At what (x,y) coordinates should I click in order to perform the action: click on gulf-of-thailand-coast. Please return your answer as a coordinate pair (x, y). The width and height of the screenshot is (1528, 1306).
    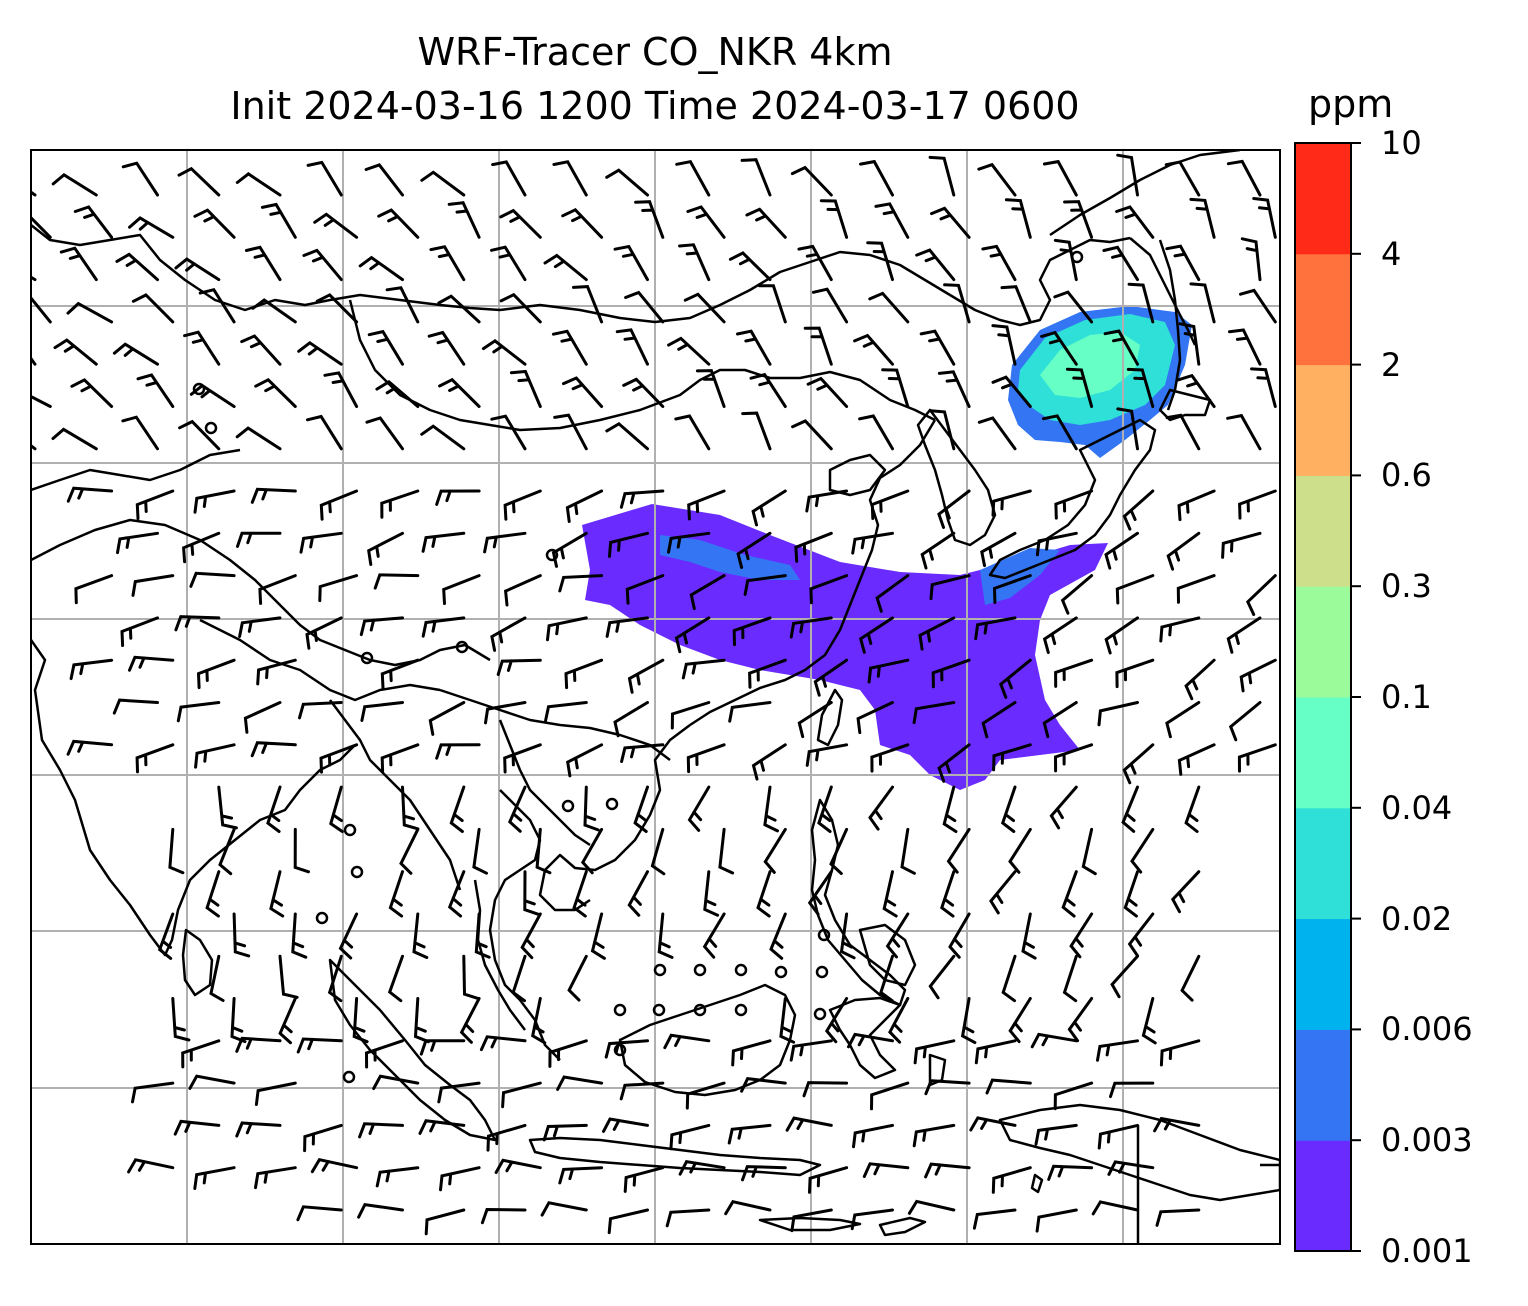
    Looking at the image, I should click on (524, 925).